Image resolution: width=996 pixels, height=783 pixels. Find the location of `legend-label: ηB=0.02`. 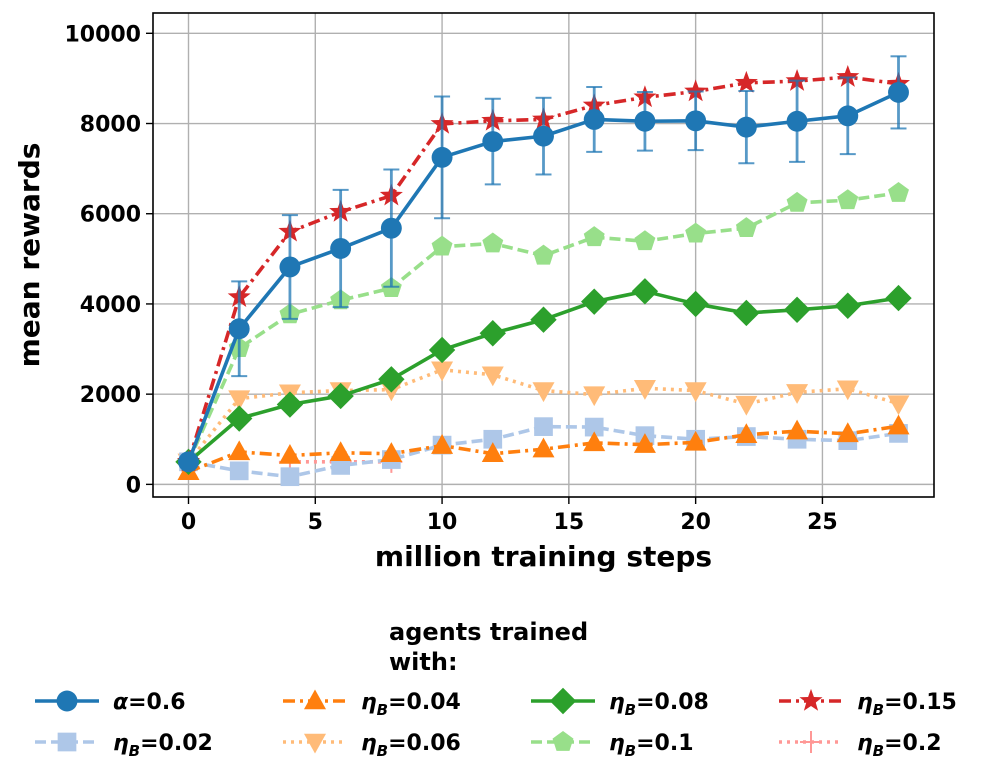

legend-label: ηB=0.02 is located at coordinates (163, 745).